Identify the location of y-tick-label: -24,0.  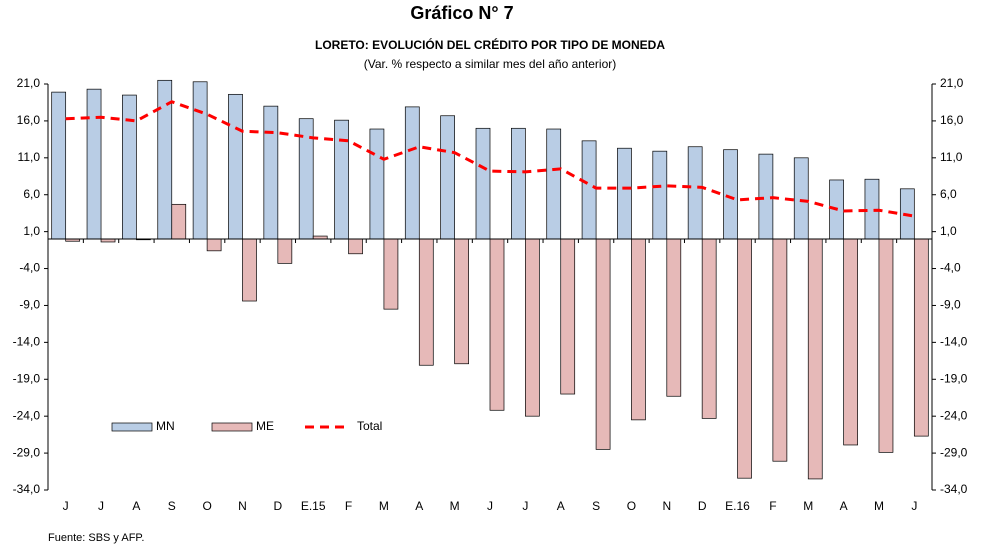
(27, 415).